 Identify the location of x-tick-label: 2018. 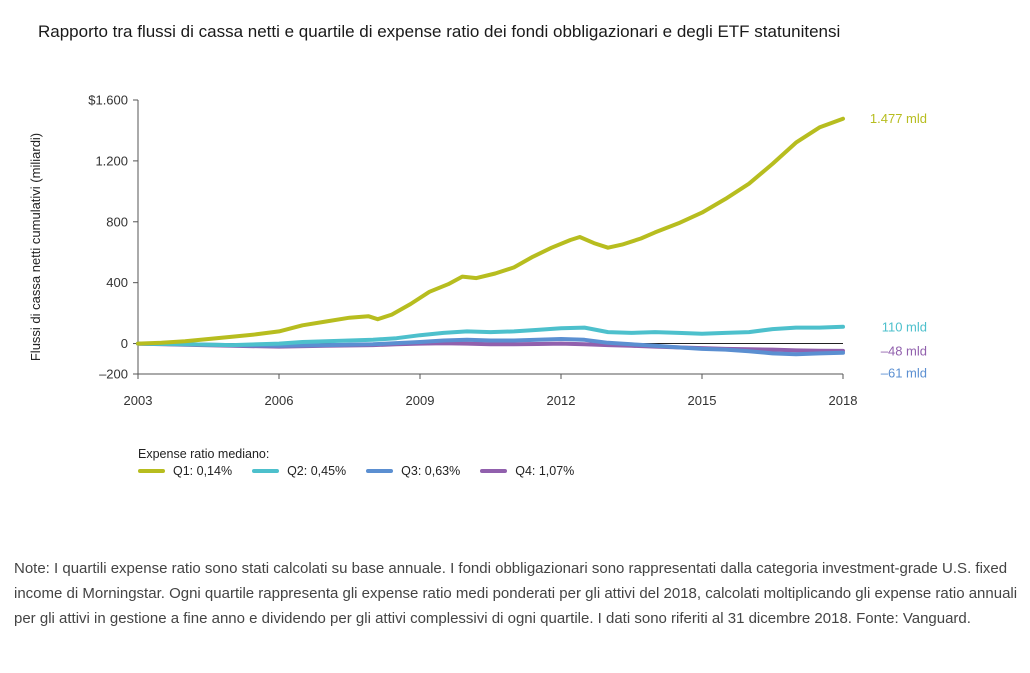
(843, 400).